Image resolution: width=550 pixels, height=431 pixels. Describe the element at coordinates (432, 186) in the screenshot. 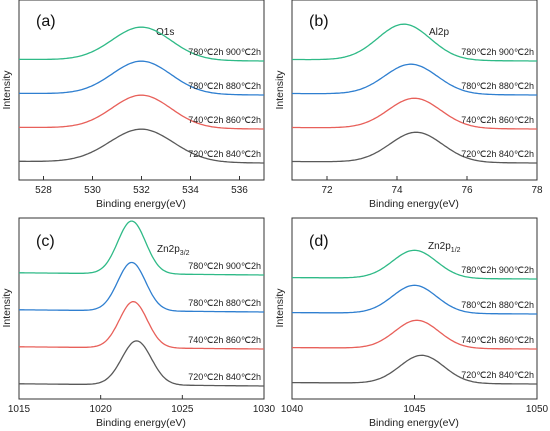

I see `panel-b-ticks: 72 74 76 78` at that location.